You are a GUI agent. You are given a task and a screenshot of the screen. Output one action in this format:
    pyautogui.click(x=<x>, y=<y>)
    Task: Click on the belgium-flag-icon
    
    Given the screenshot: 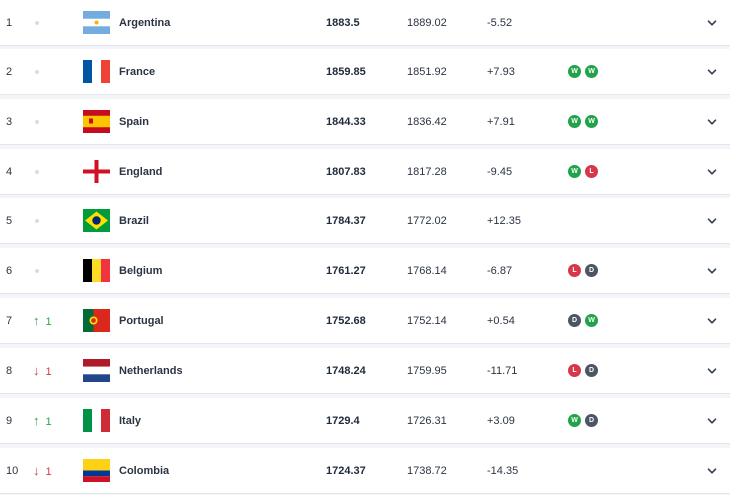 What is the action you would take?
    pyautogui.click(x=96, y=270)
    